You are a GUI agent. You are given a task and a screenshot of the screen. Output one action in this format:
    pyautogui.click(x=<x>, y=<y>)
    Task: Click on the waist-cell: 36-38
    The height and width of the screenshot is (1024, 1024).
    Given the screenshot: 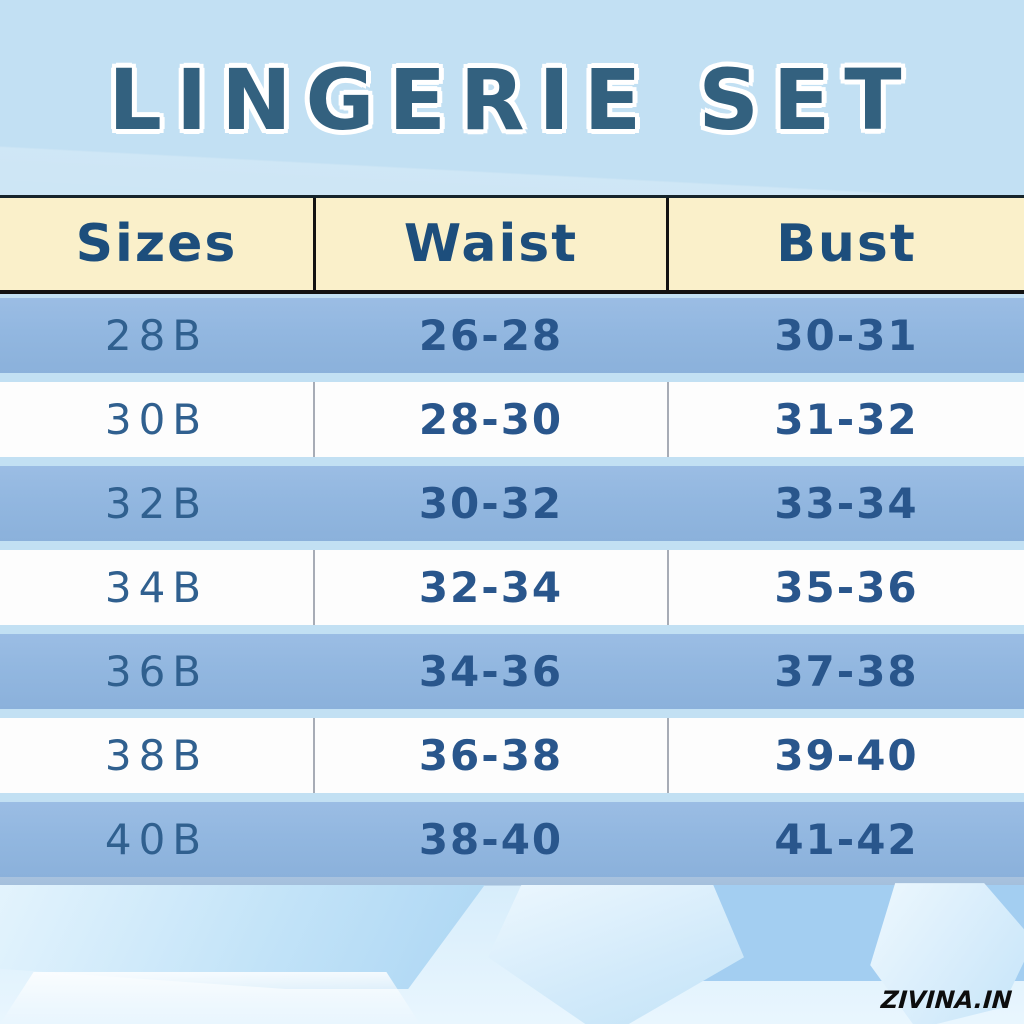 What is the action you would take?
    pyautogui.click(x=491, y=755)
    